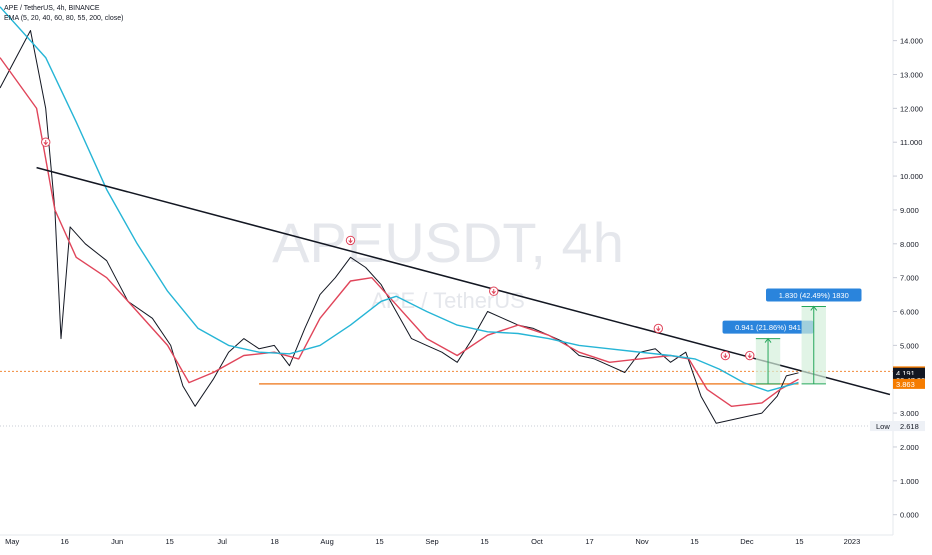 Image resolution: width=932 pixels, height=555 pixels. What do you see at coordinates (909, 426) in the screenshot?
I see `low-label-value: 2.618` at bounding box center [909, 426].